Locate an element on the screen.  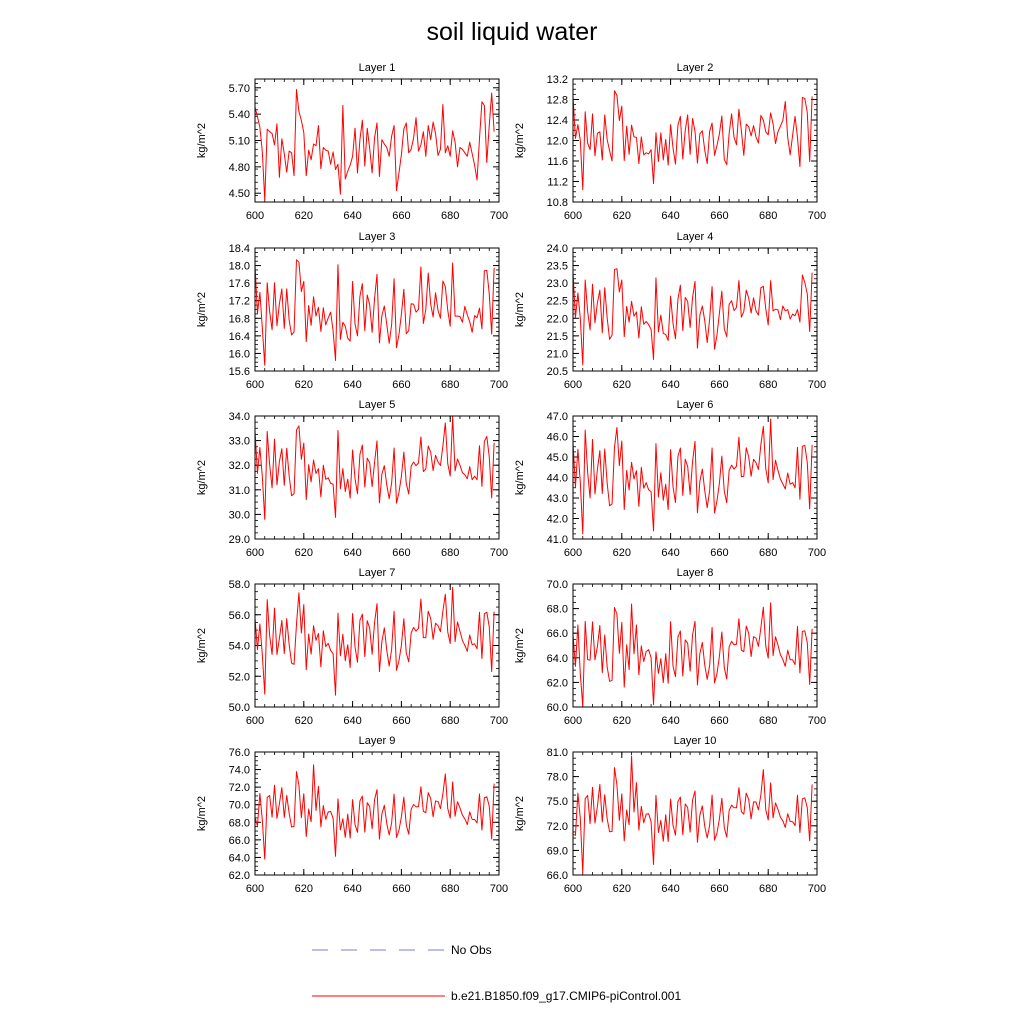
y-tick-label: 17.6 is located at coordinates (239, 284).